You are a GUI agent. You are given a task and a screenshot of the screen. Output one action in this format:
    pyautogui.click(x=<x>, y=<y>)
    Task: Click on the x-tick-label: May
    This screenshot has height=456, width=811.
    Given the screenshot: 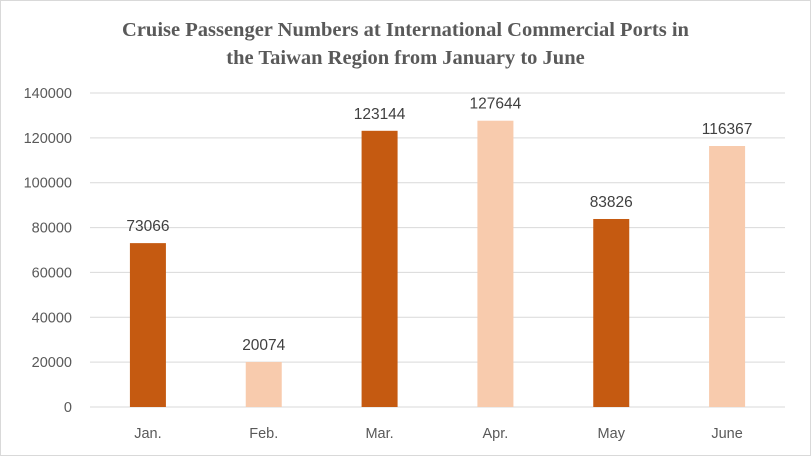 What is the action you would take?
    pyautogui.click(x=612, y=434)
    